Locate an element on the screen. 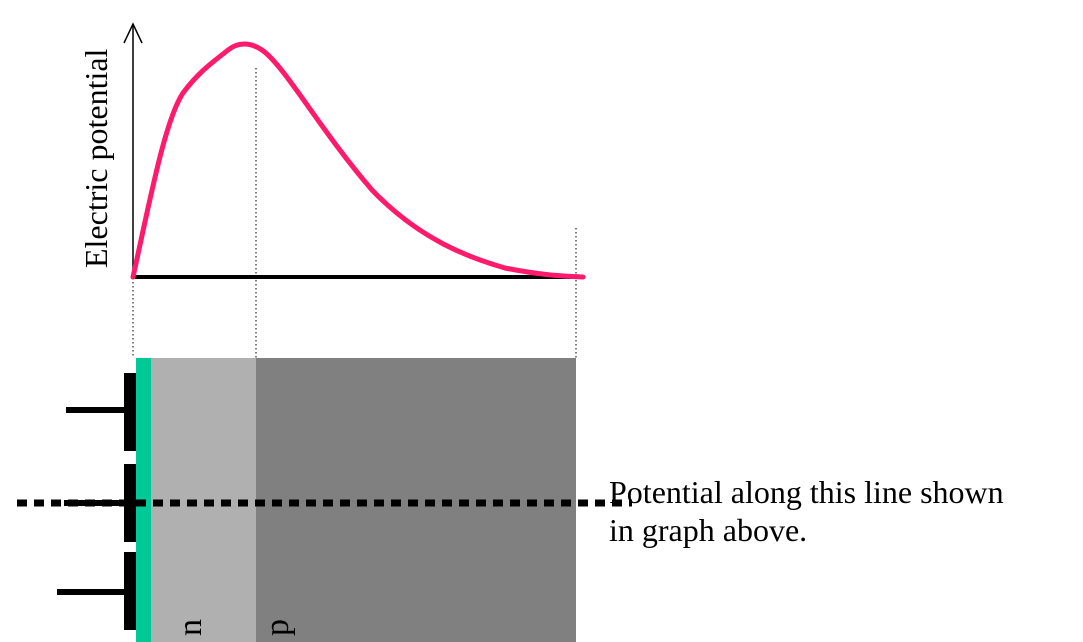  y-axis-arrowhead is located at coordinates (133, 33).